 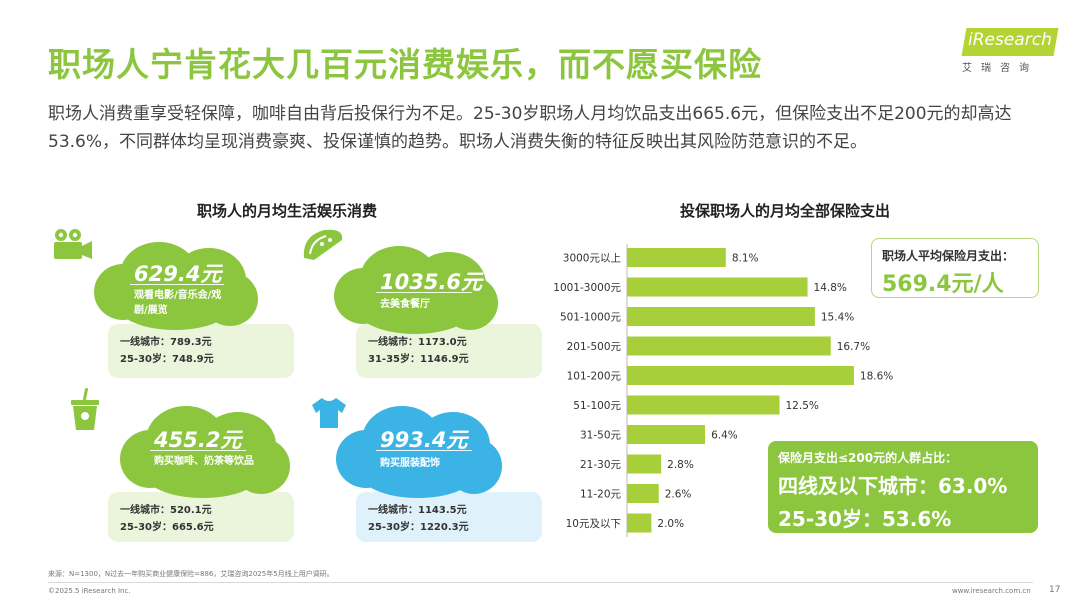 I want to click on low-spending-share-label: 保险月支出≤200元的人群占比：, so click(x=868, y=458).